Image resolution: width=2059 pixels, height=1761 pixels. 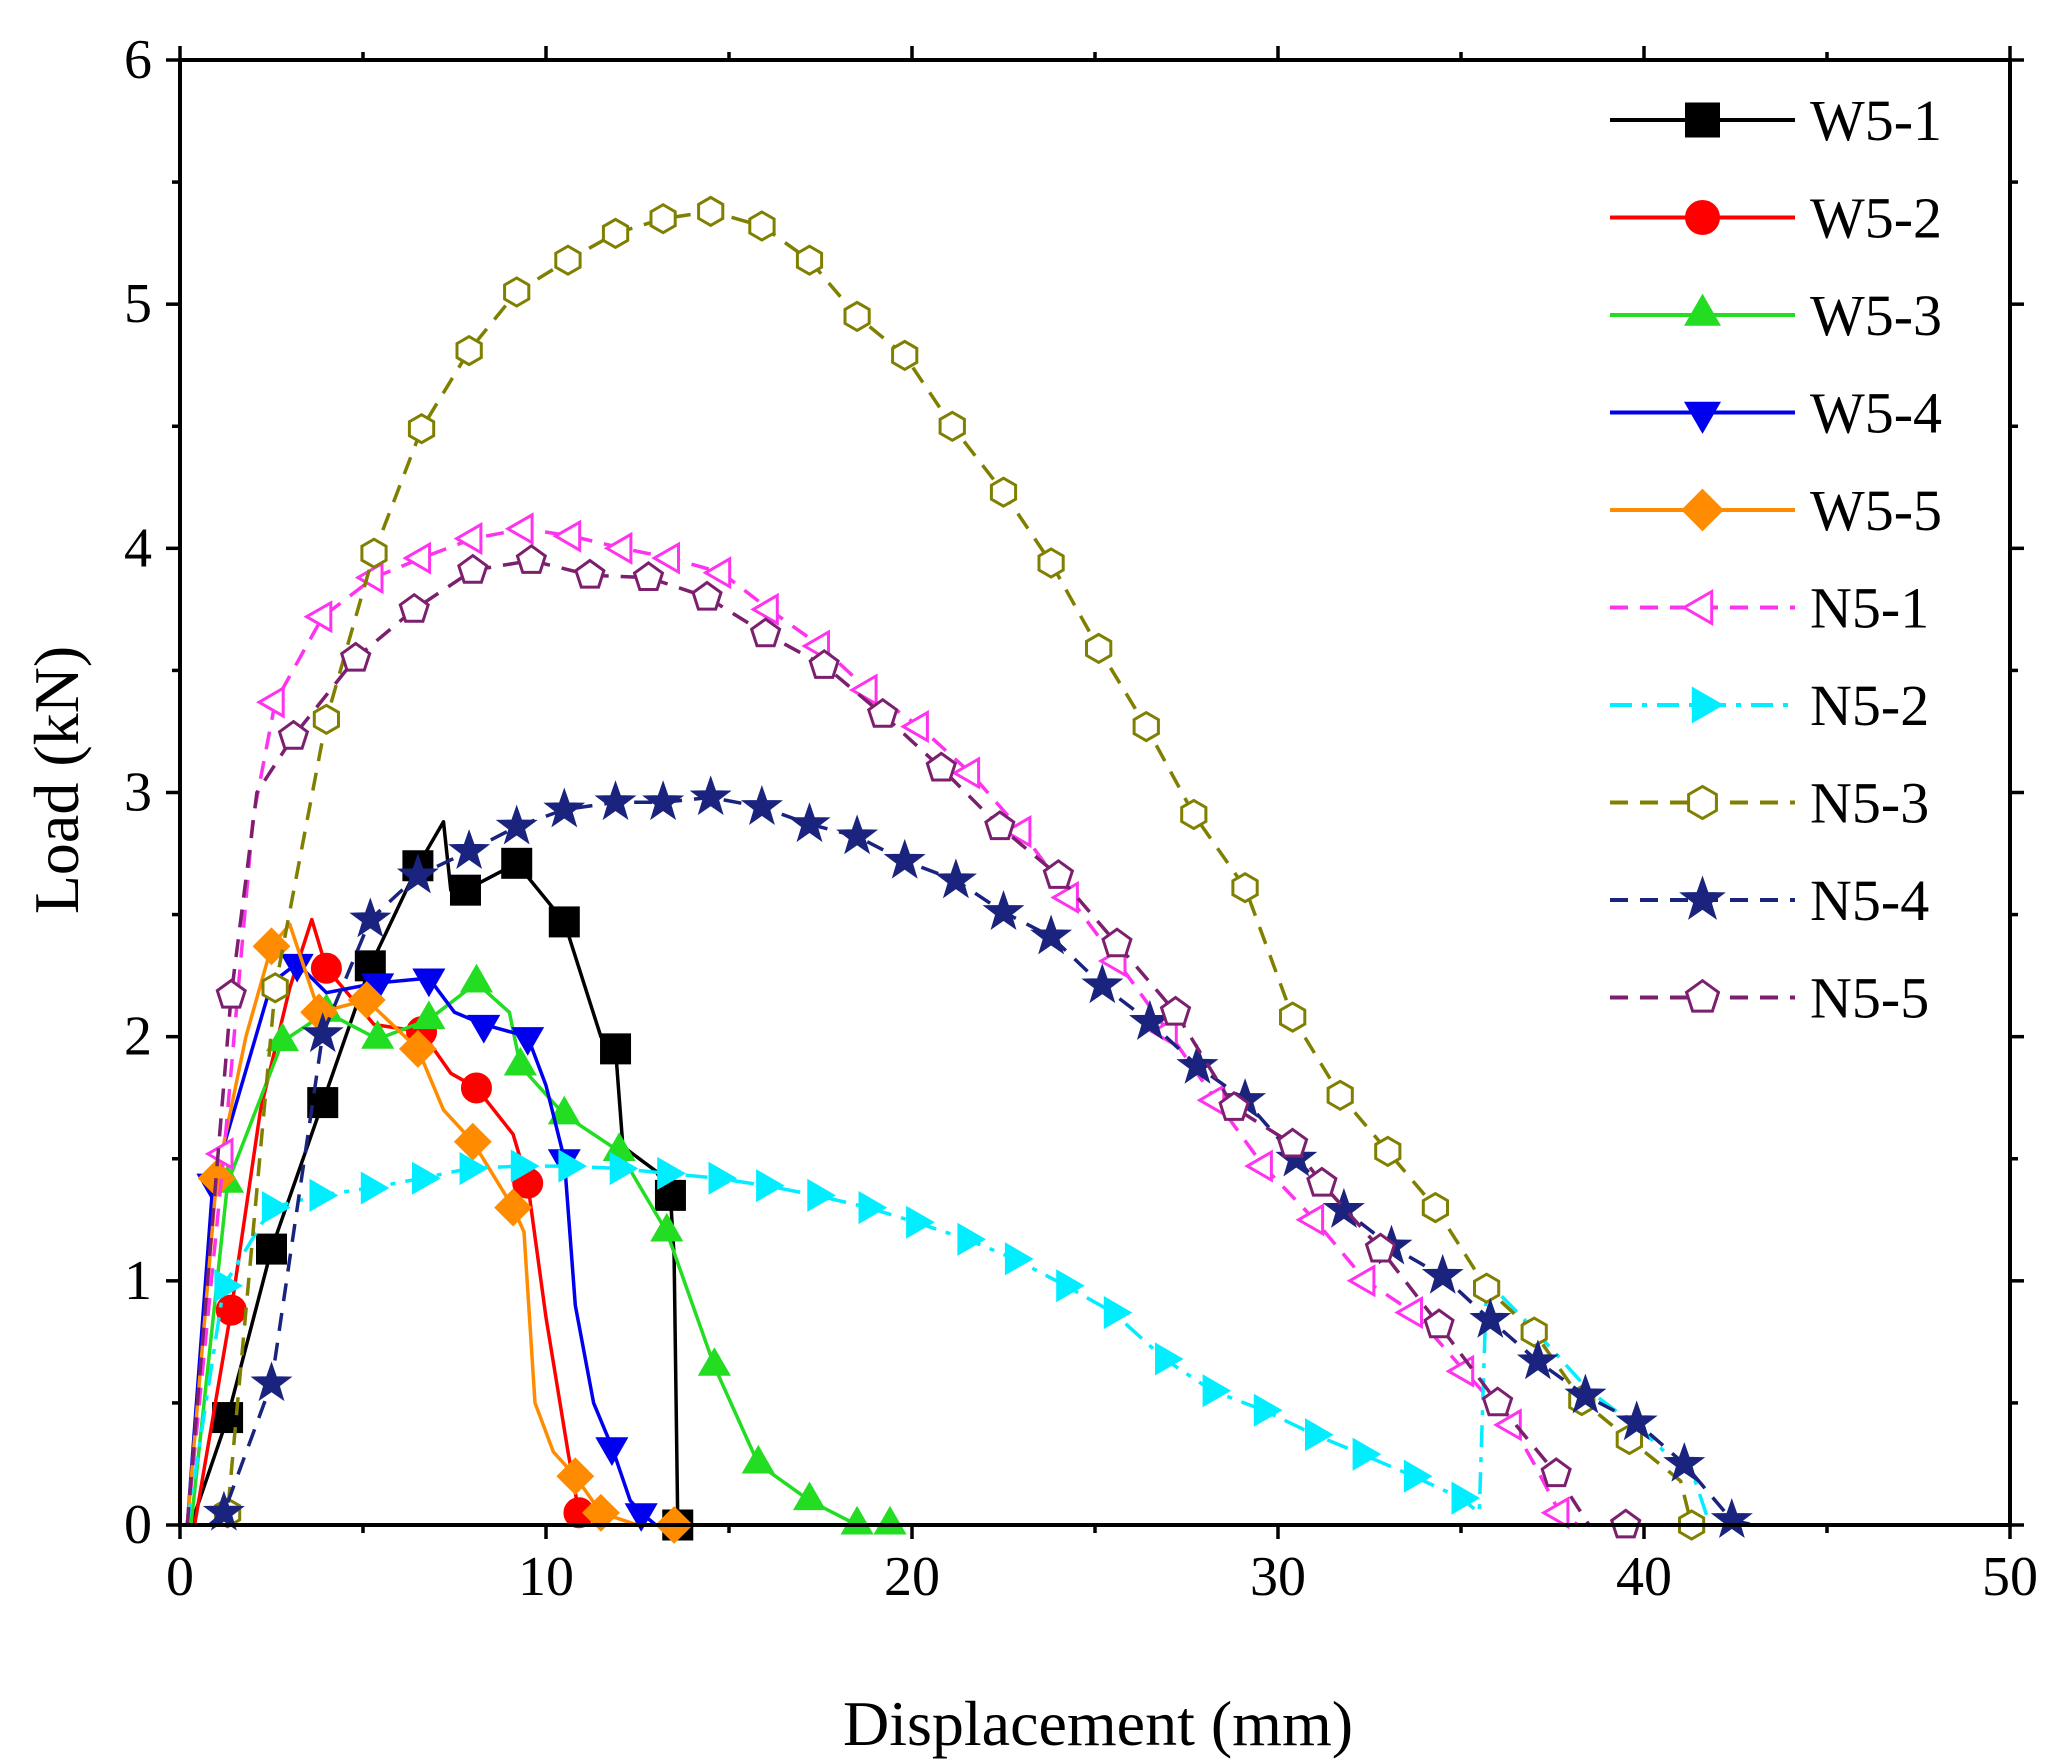 I want to click on x-axis-title: Displacement (mm), so click(x=1098, y=1723).